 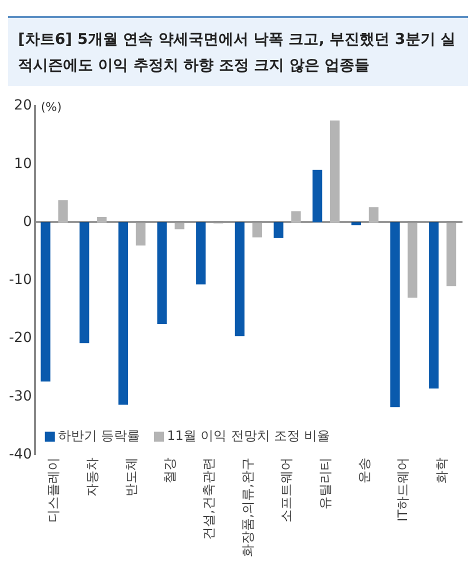 What do you see at coordinates (238, 51) in the screenshot?
I see `chart-title: [차트6] 5개월 연속 약세국면에서 낙폭 크고, 부진했던 3분기 실적시즌에도 이익 추정치 하향 조정 크지 않은 업종들` at bounding box center [238, 51].